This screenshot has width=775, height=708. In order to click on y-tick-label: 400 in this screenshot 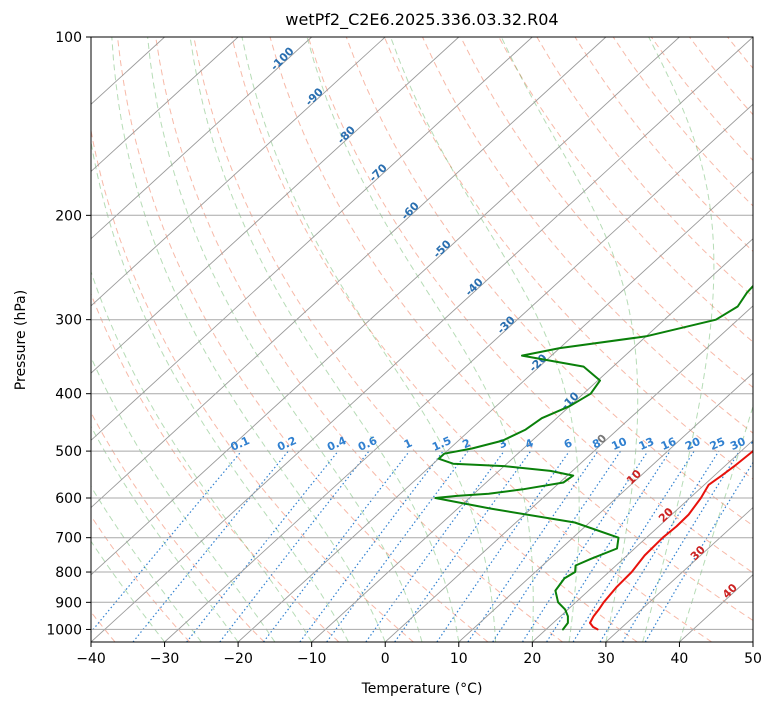, I will do `click(68, 395)`.